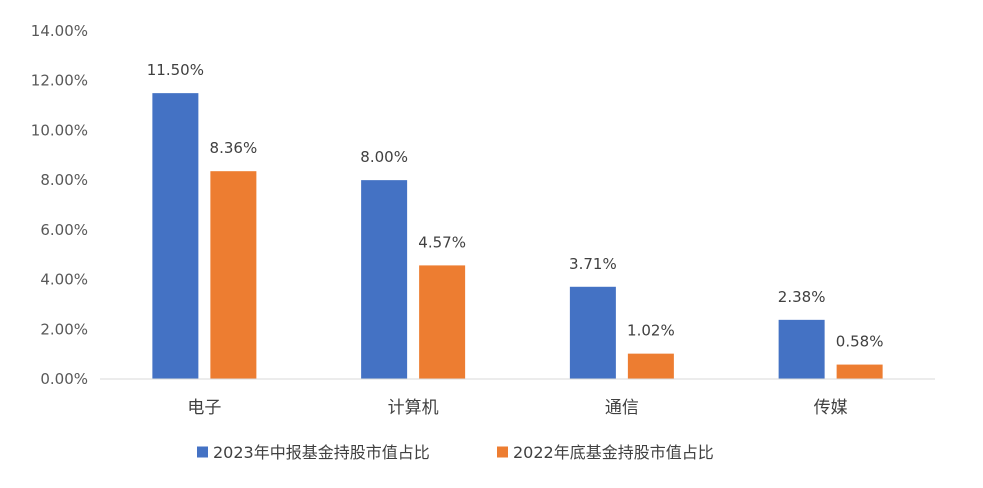 The width and height of the screenshot is (983, 488). I want to click on data-label: 4.57%, so click(442, 242).